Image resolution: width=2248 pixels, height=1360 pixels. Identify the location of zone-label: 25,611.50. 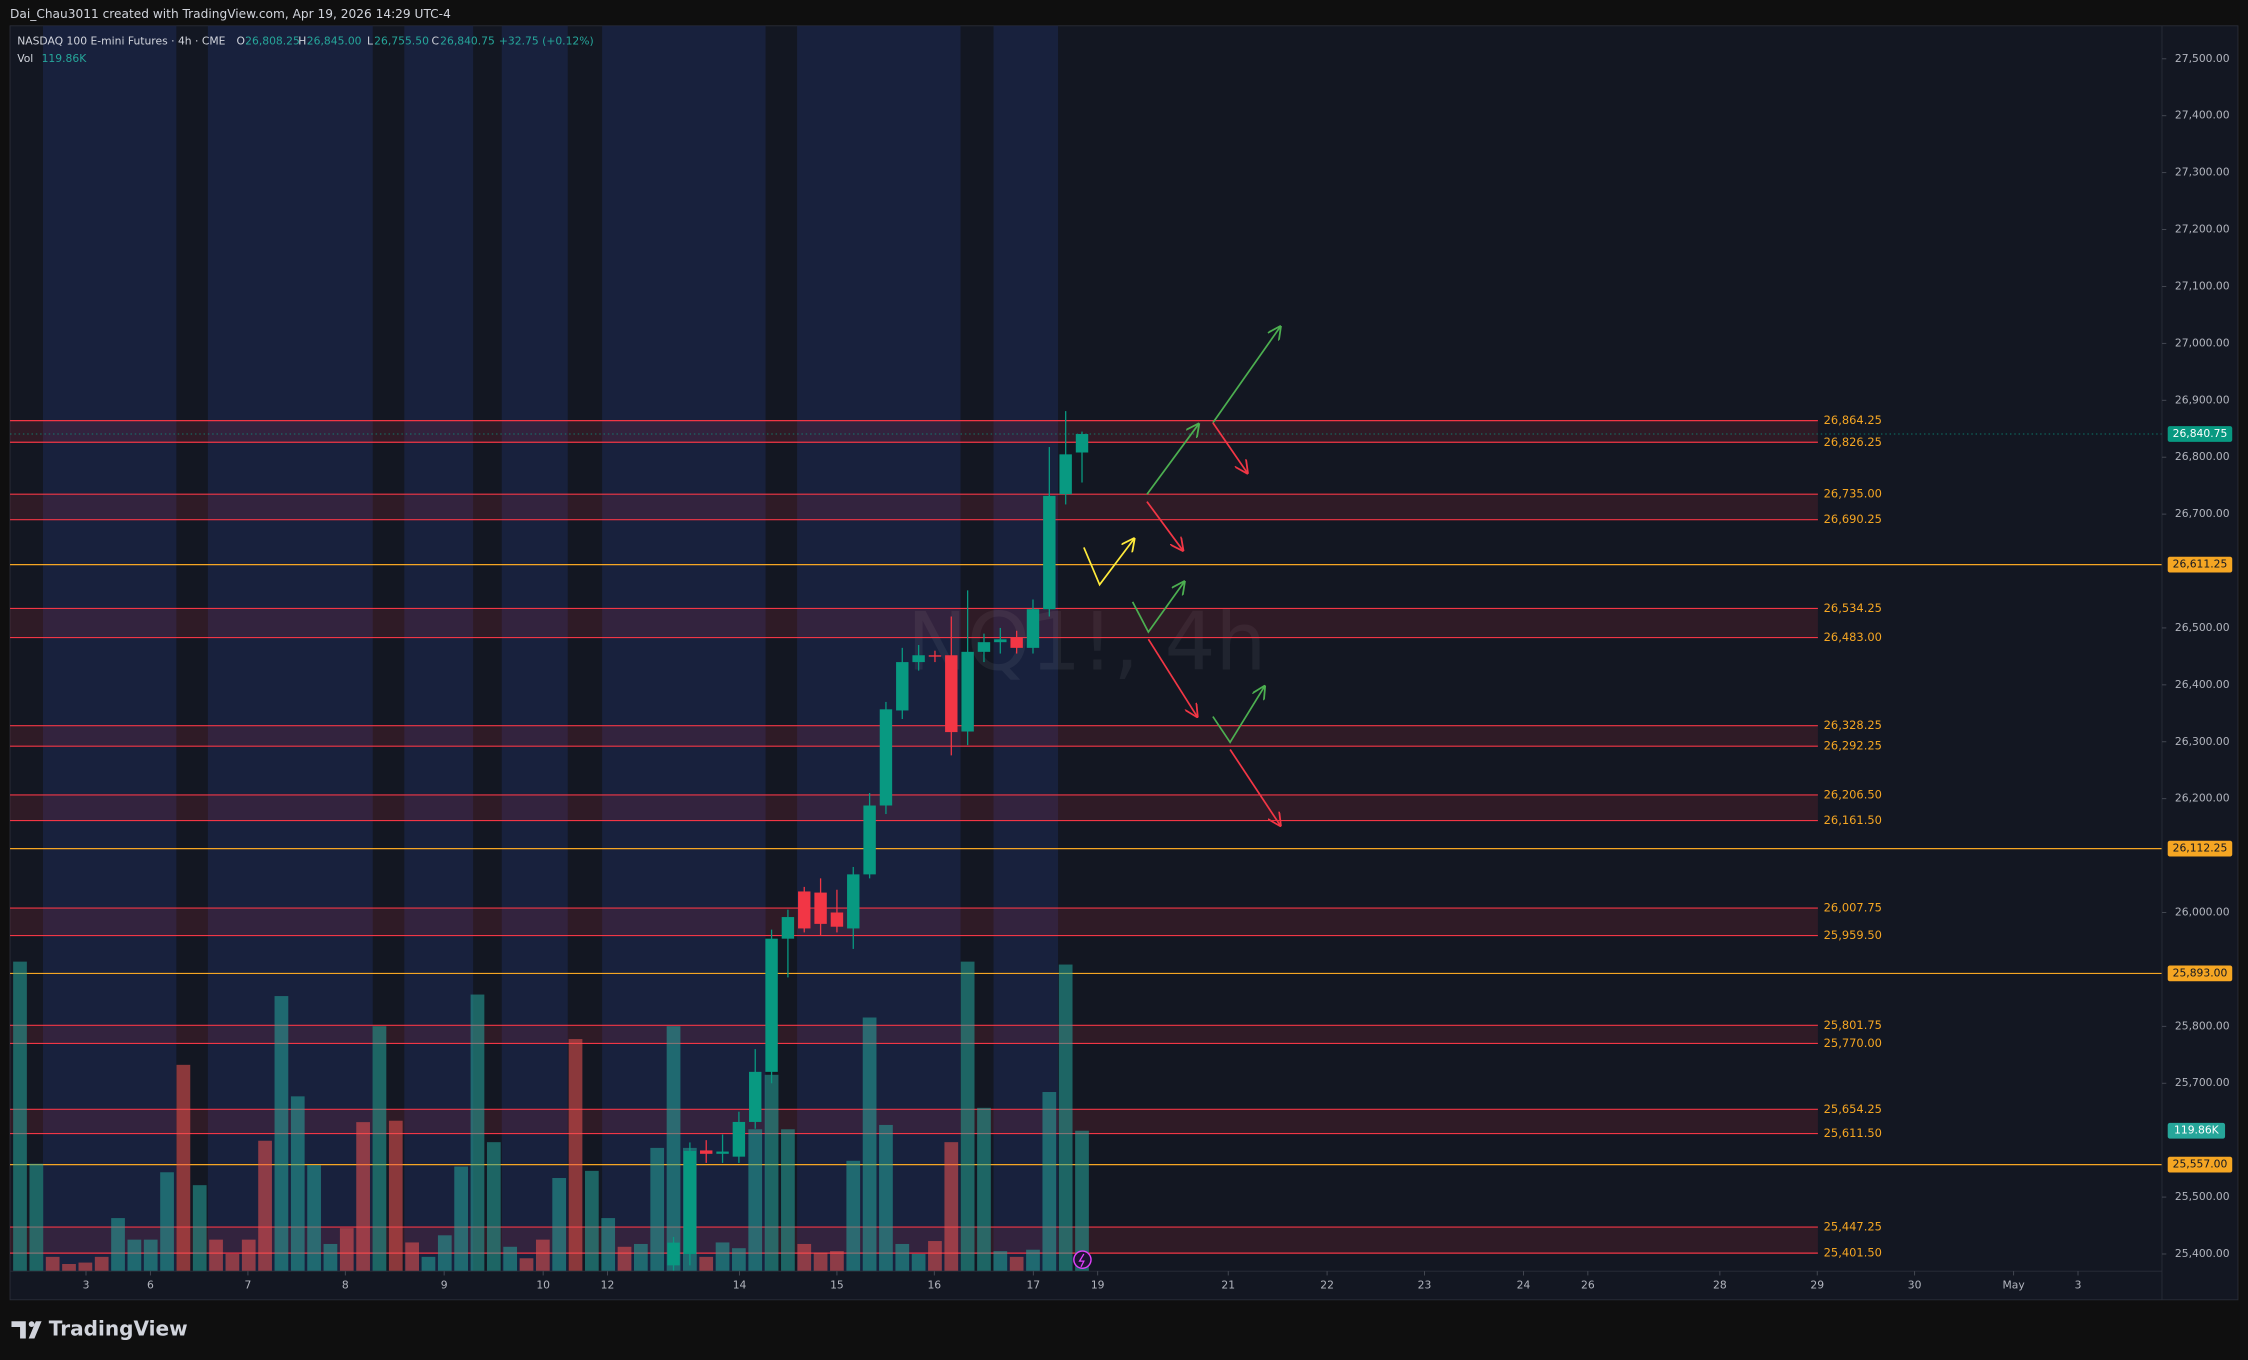
(1853, 1133).